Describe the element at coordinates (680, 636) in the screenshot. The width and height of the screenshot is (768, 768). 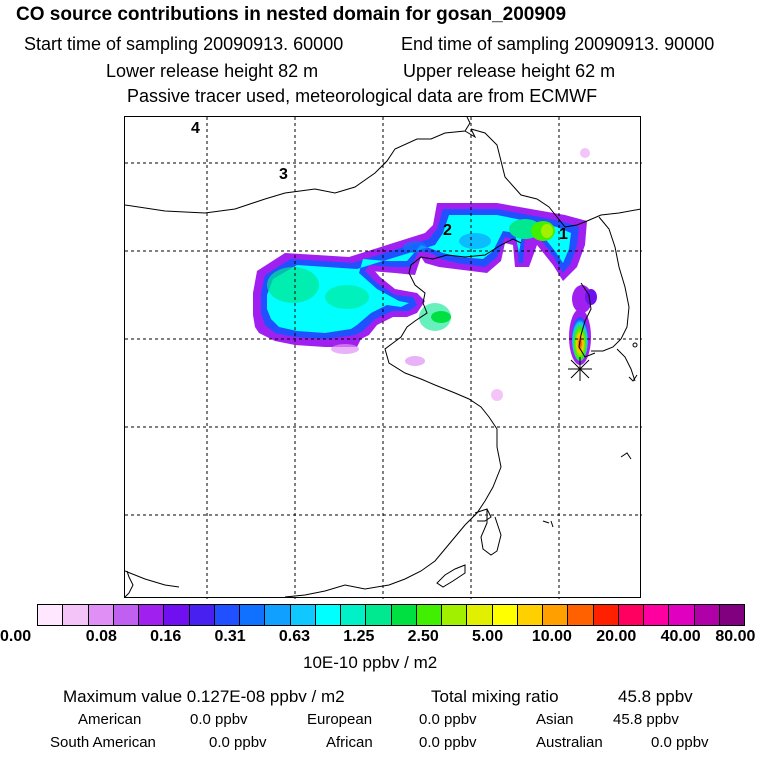
I see `color-scale-tick-label: 40.00` at that location.